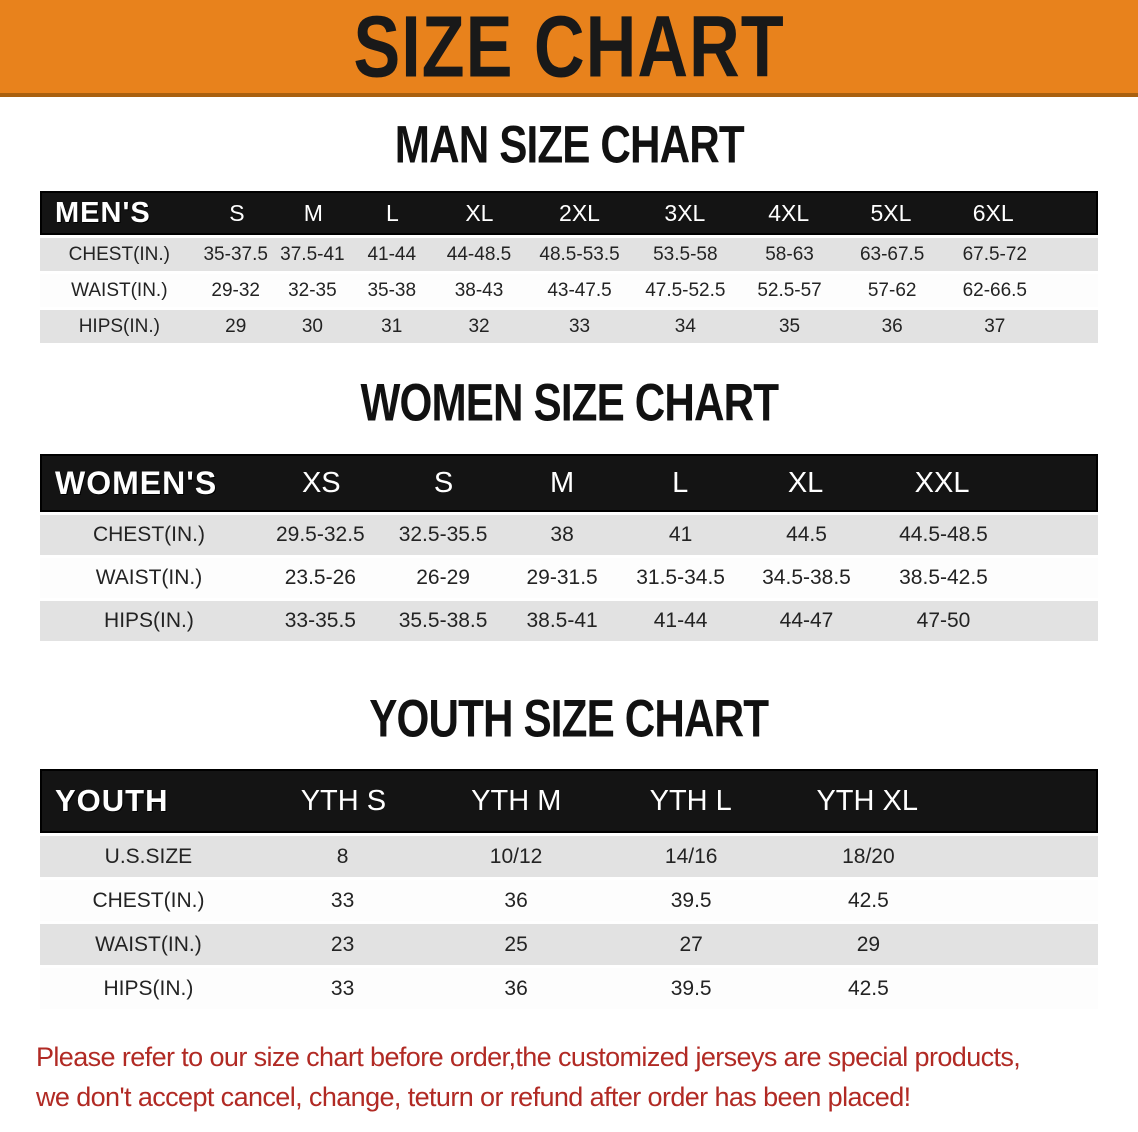 The width and height of the screenshot is (1138, 1132). I want to click on table-cell: 48.5-53.5, so click(579, 254).